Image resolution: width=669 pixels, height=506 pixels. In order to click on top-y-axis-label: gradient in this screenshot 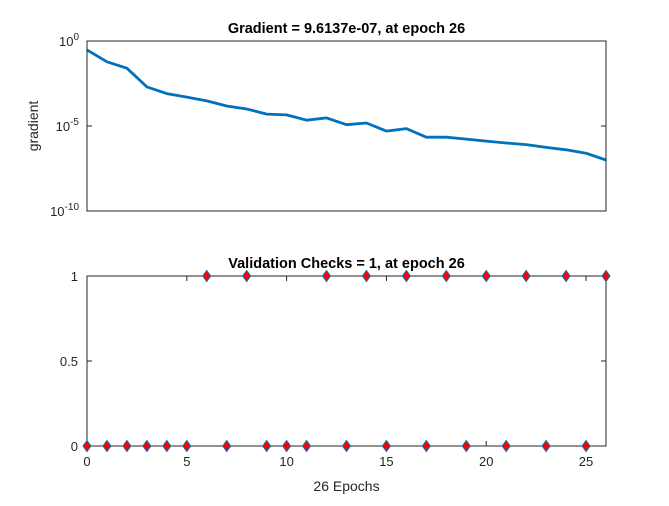, I will do `click(33, 126)`.